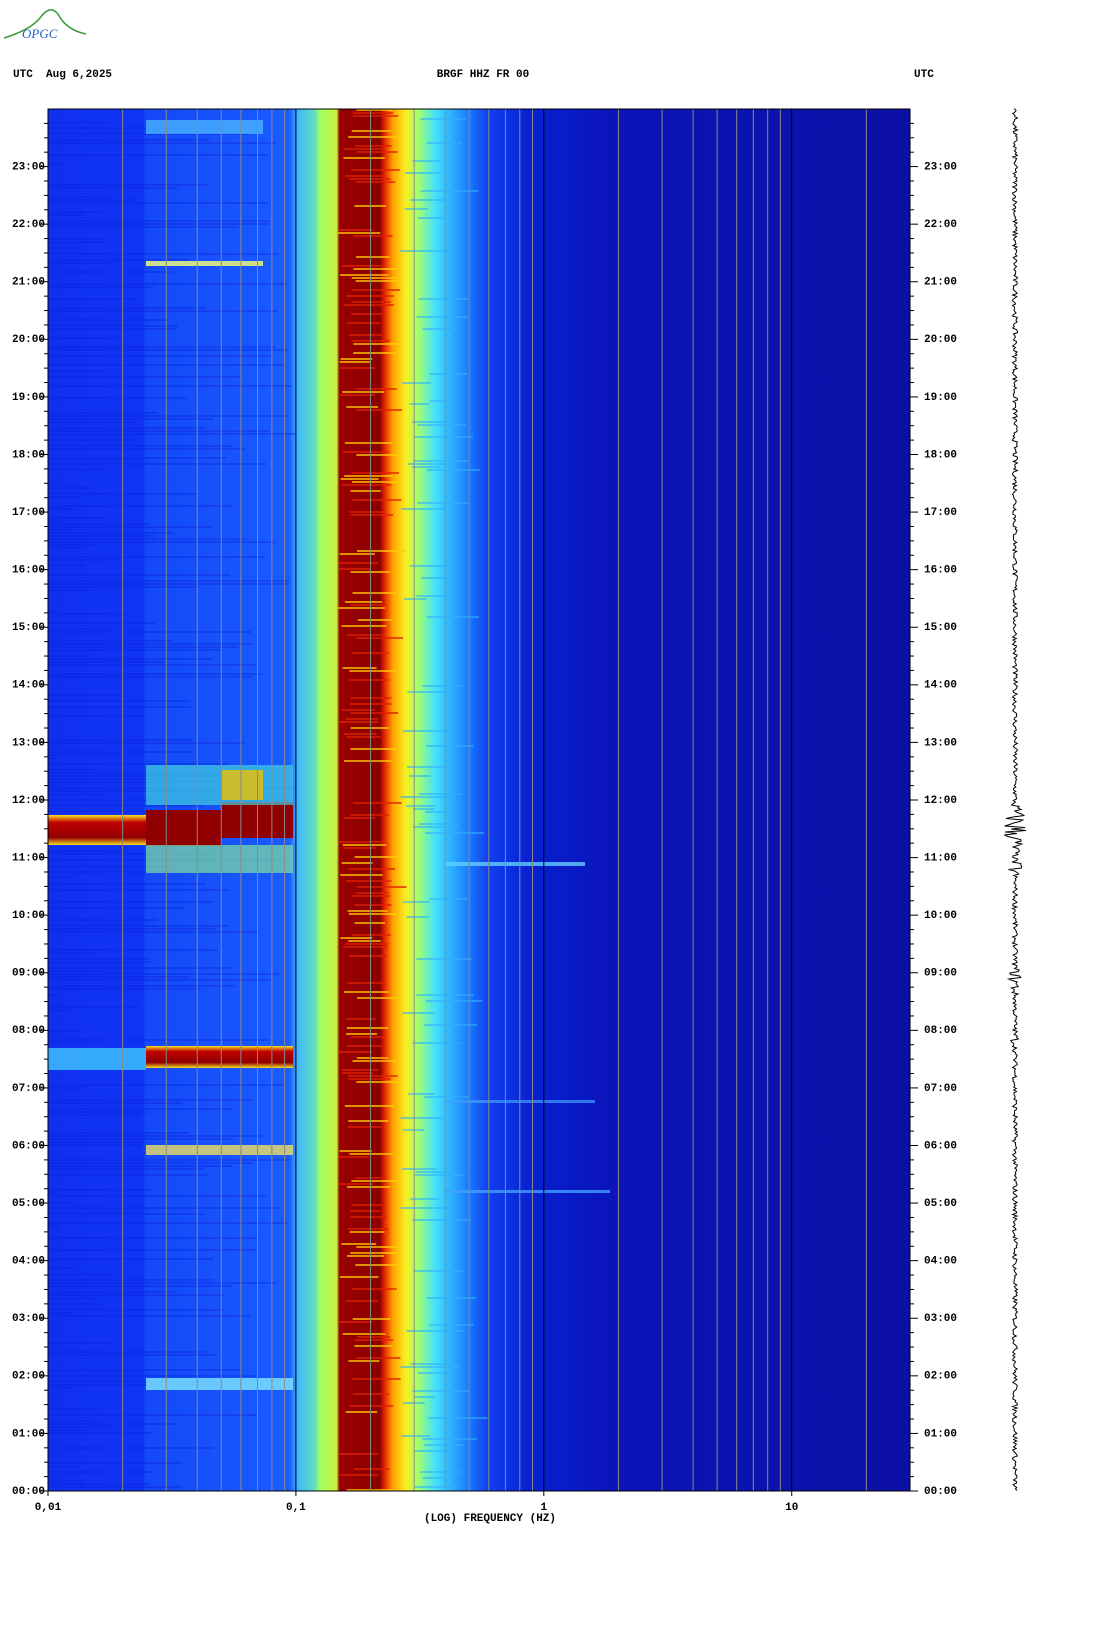  Describe the element at coordinates (940, 167) in the screenshot. I see `y-tick-label-right: 23:00` at that location.